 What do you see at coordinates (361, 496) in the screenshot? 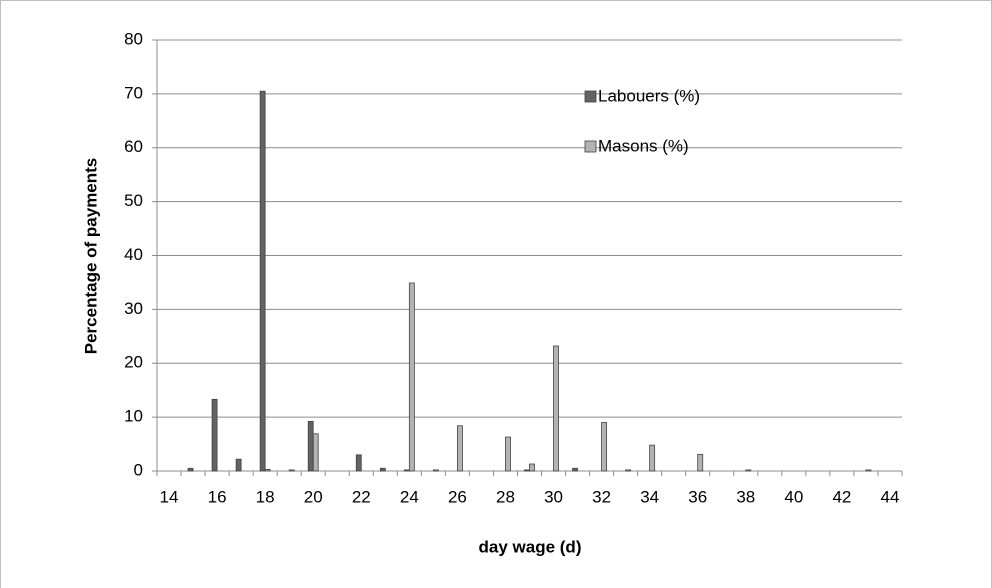
I see `x-tick-label: 22` at bounding box center [361, 496].